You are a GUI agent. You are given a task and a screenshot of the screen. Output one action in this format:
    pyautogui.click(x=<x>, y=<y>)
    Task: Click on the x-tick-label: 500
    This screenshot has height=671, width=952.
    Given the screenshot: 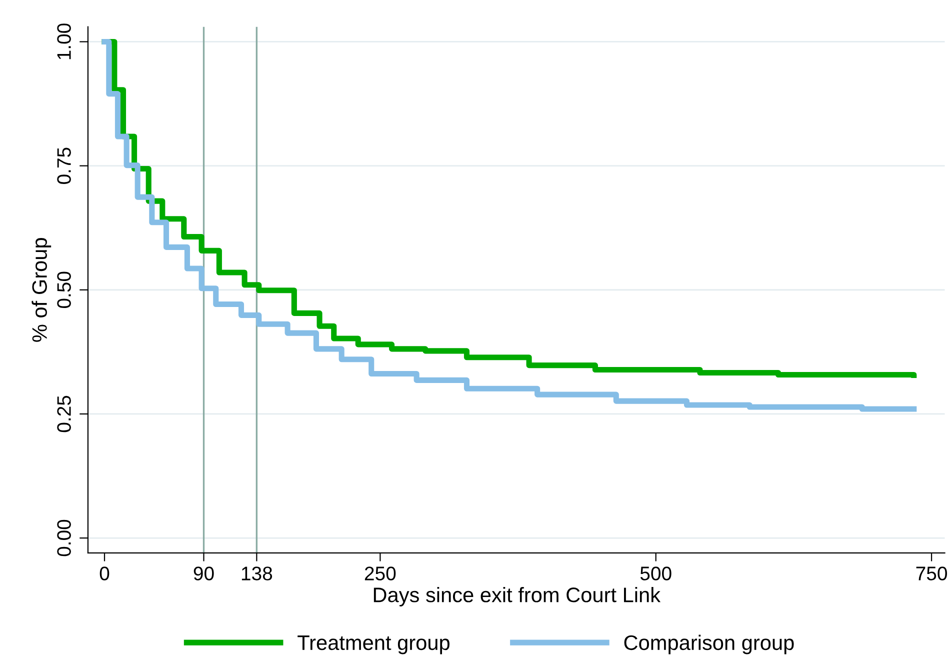 What is the action you would take?
    pyautogui.click(x=656, y=573)
    